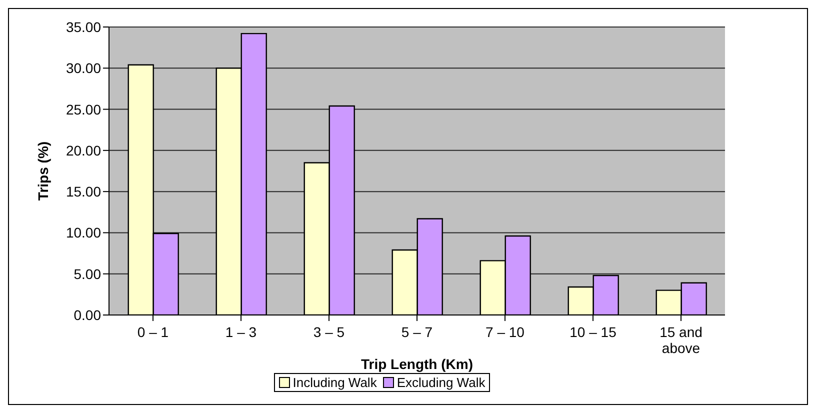 Image resolution: width=816 pixels, height=413 pixels. I want to click on x-tick-label: 3 – 5, so click(329, 332).